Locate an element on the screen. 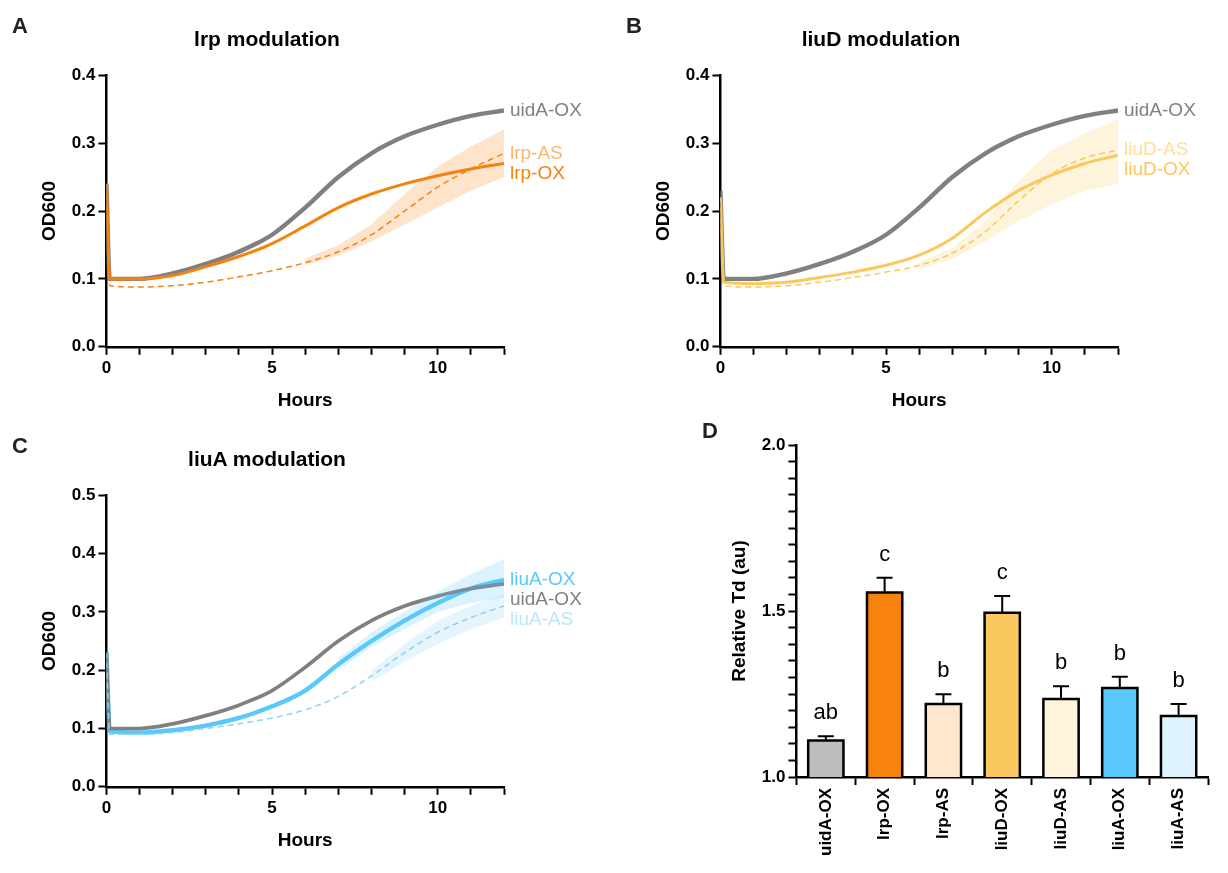  series-label: liuD-OX is located at coordinates (1157, 169).